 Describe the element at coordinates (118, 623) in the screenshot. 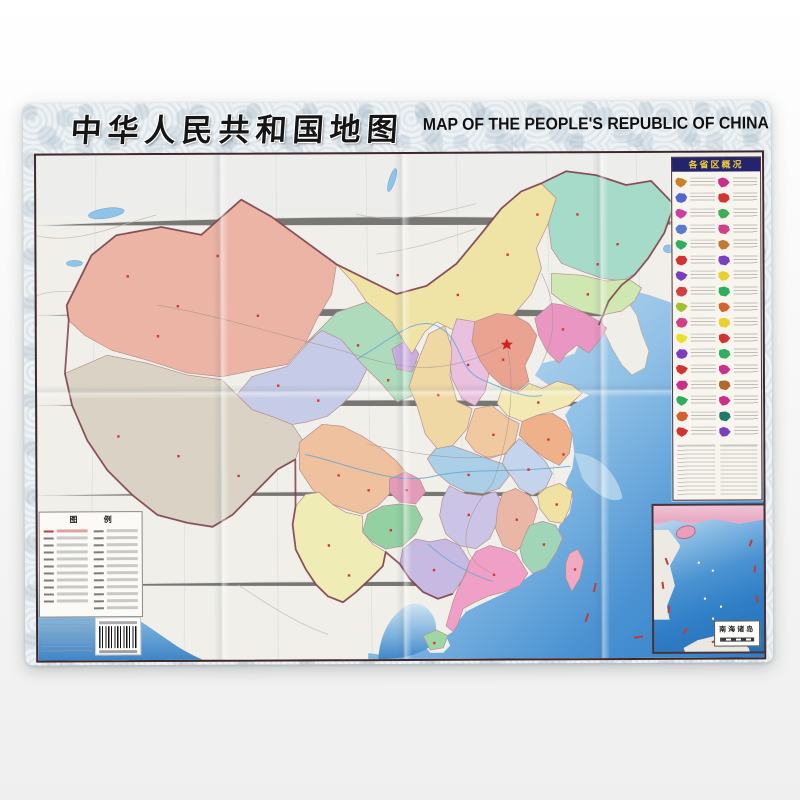

I see `barcode-caption` at that location.